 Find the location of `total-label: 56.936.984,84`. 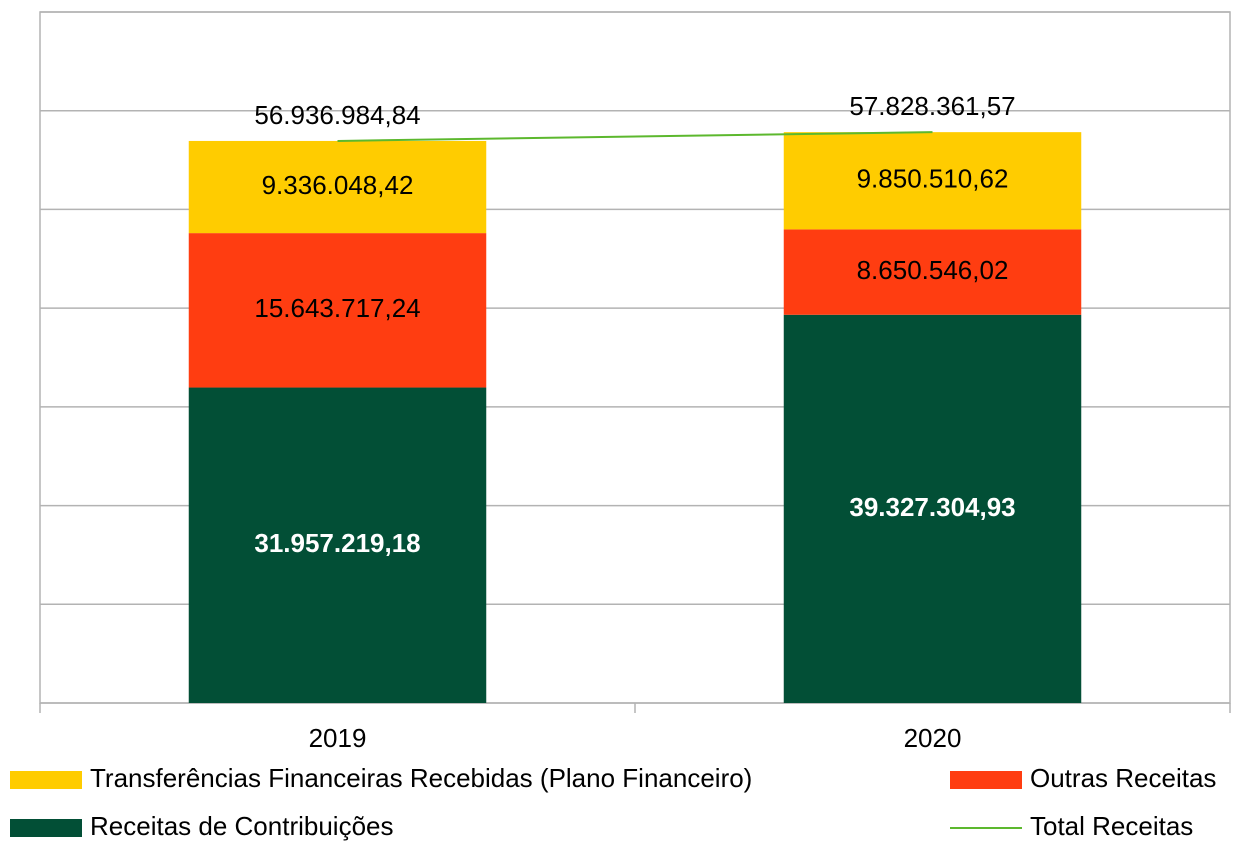

total-label: 56.936.984,84 is located at coordinates (337, 115).